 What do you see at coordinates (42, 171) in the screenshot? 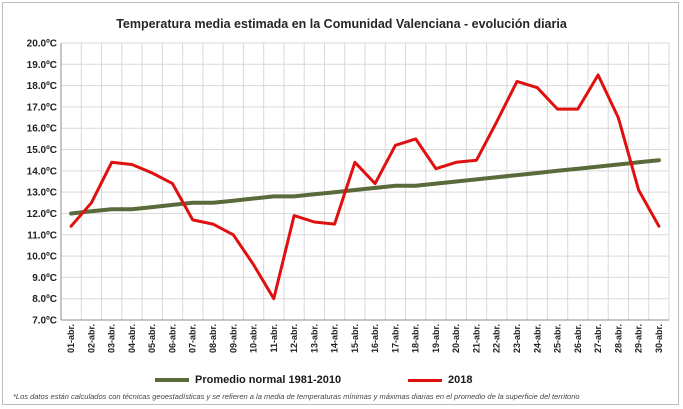
I see `y-tick-label: 14.0ºC` at bounding box center [42, 171].